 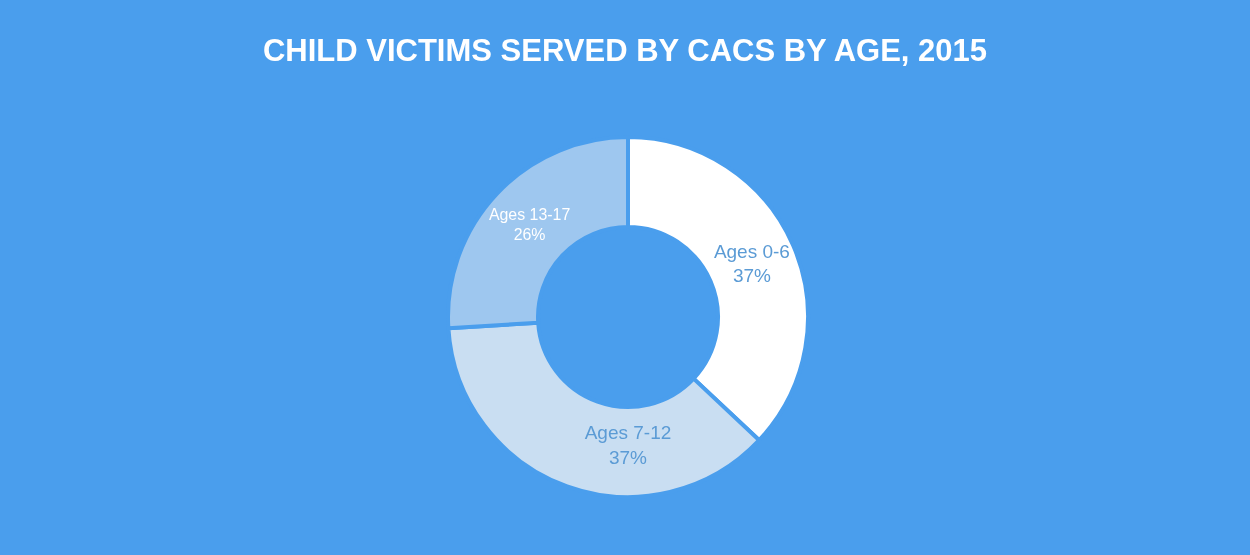 I want to click on slice-label: Ages 0-6, so click(x=751, y=251).